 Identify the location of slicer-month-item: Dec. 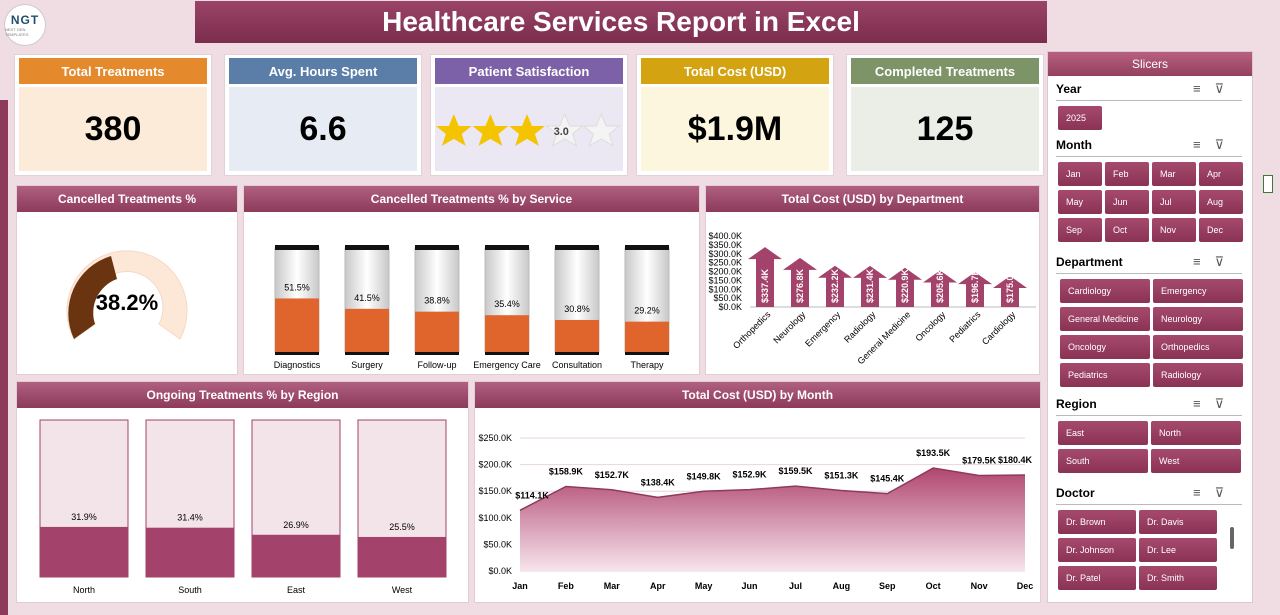
(1221, 230).